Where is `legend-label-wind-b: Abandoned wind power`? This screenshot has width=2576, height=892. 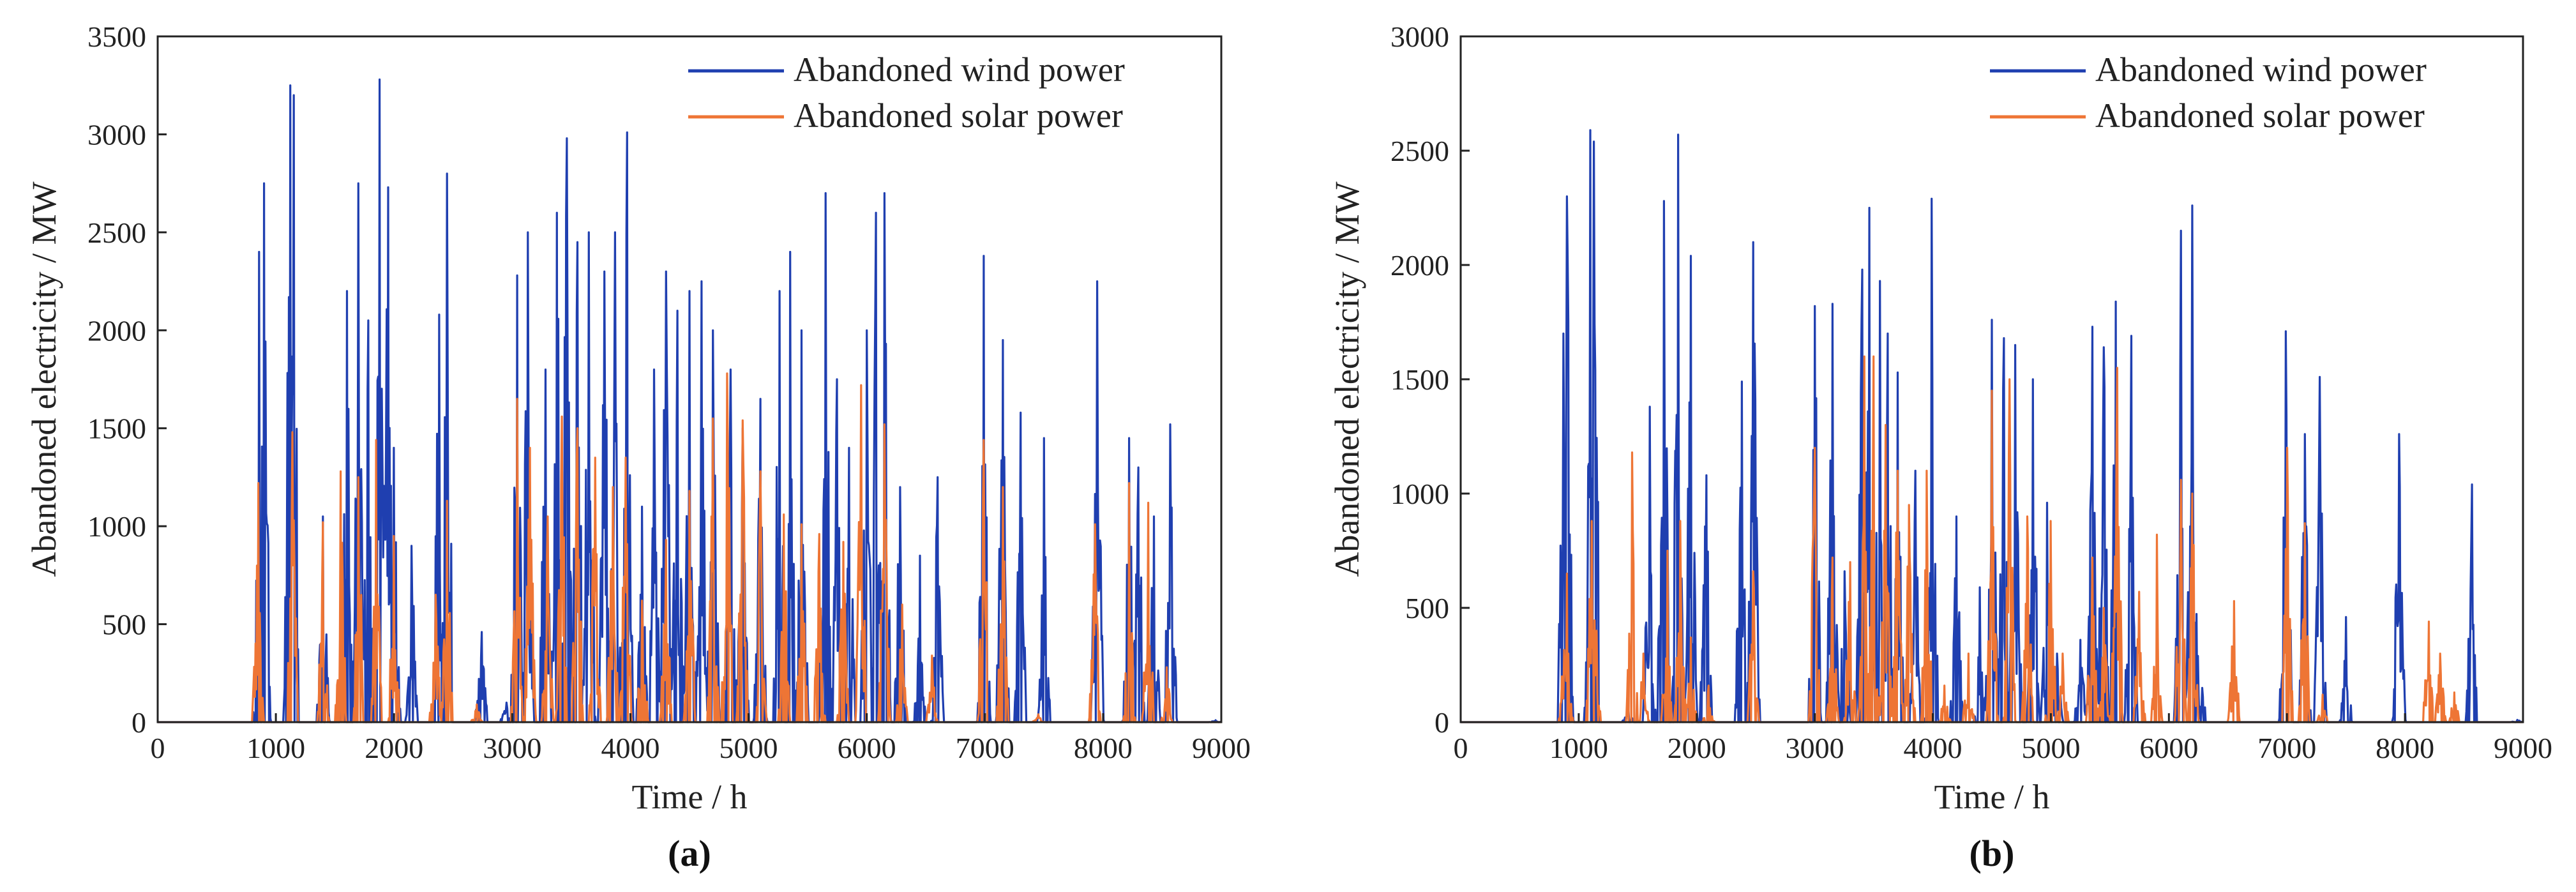
legend-label-wind-b: Abandoned wind power is located at coordinates (2261, 69).